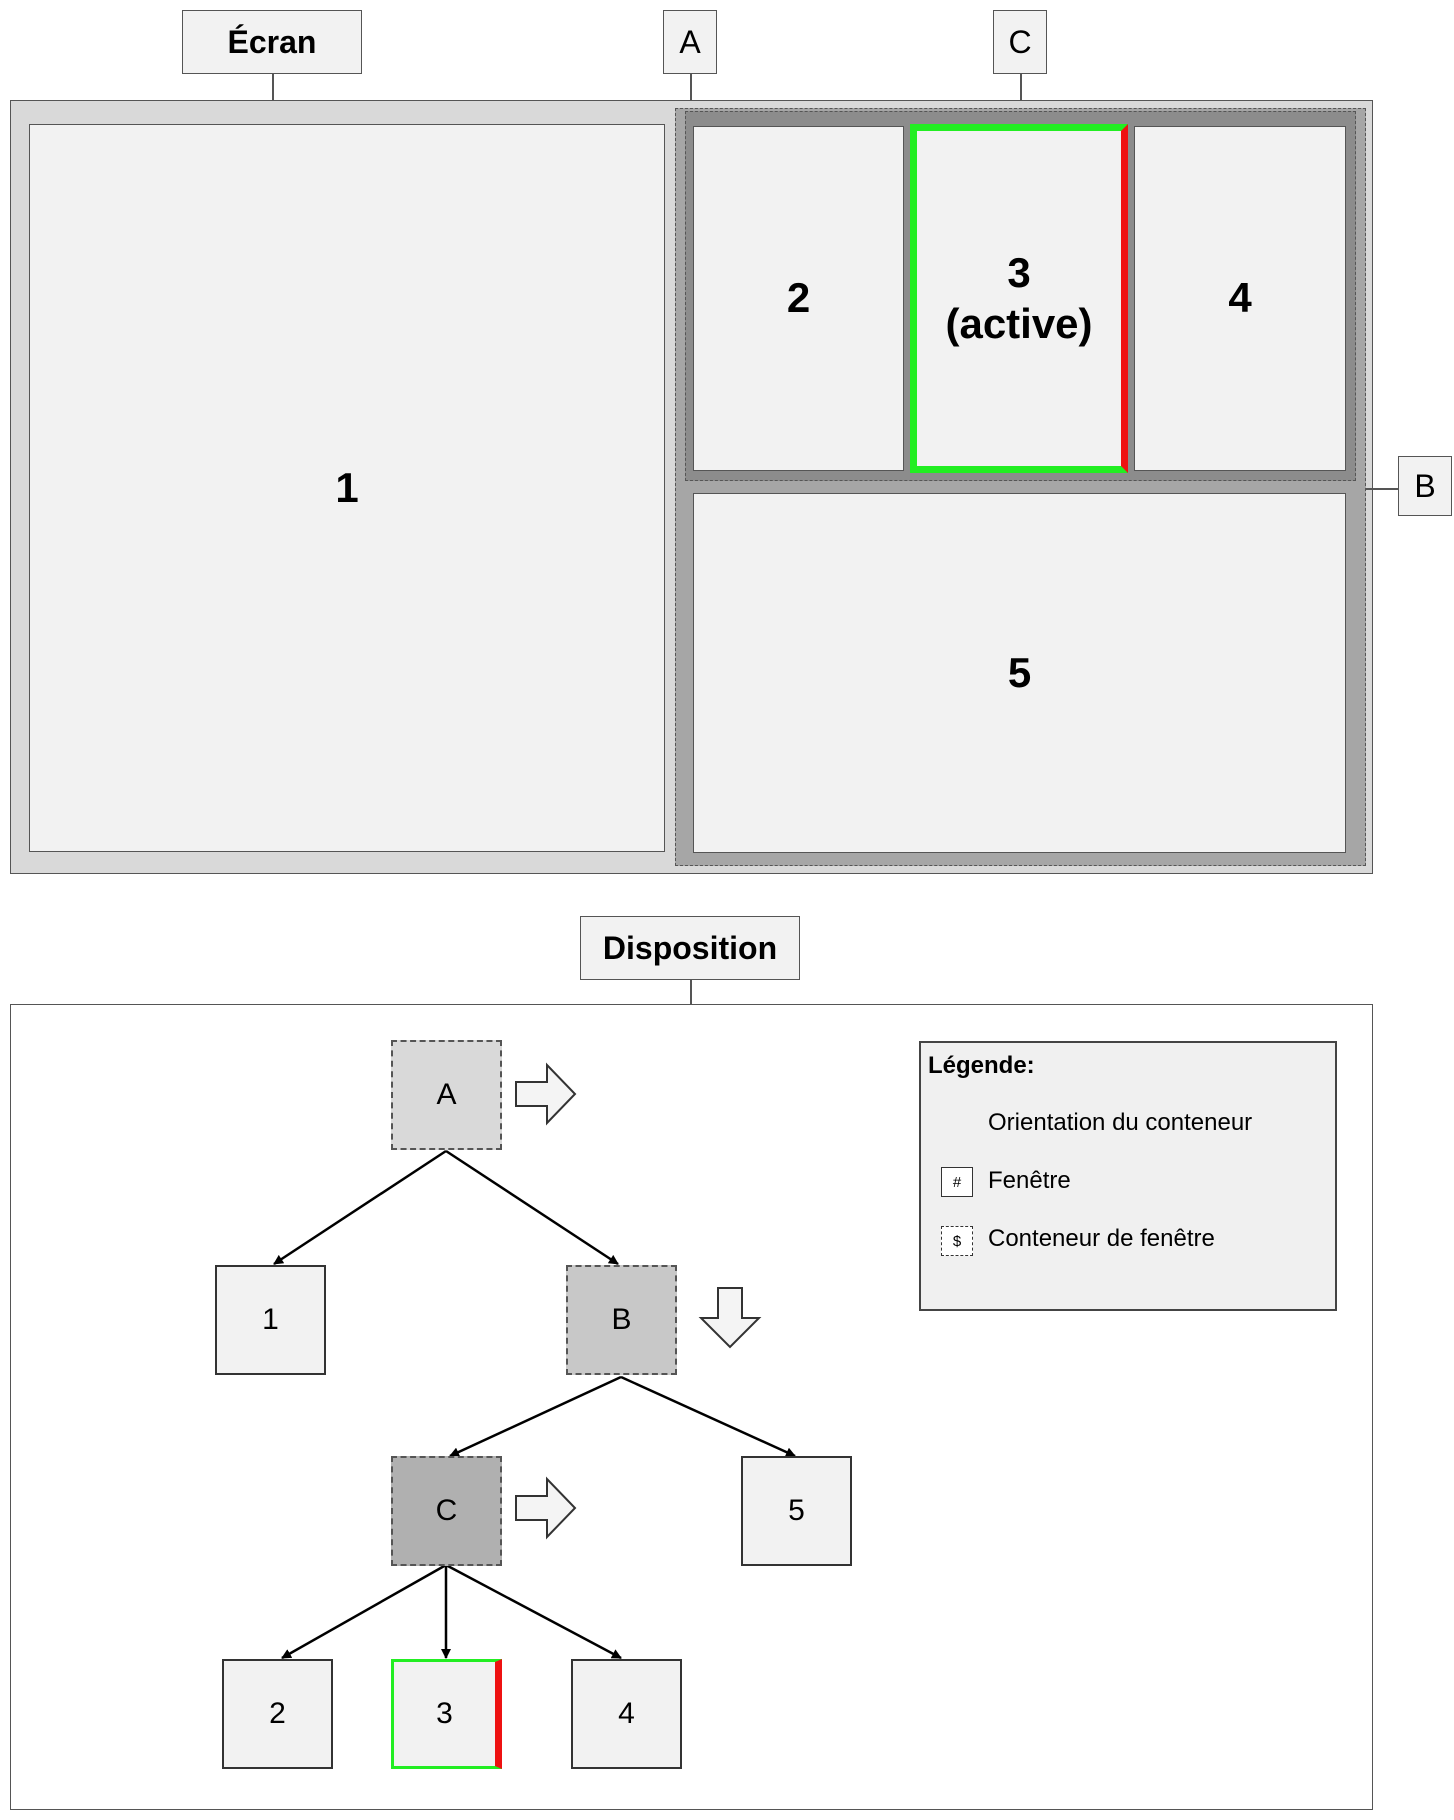 The height and width of the screenshot is (1820, 1454). I want to click on legend-container-box-icon: $, so click(957, 1241).